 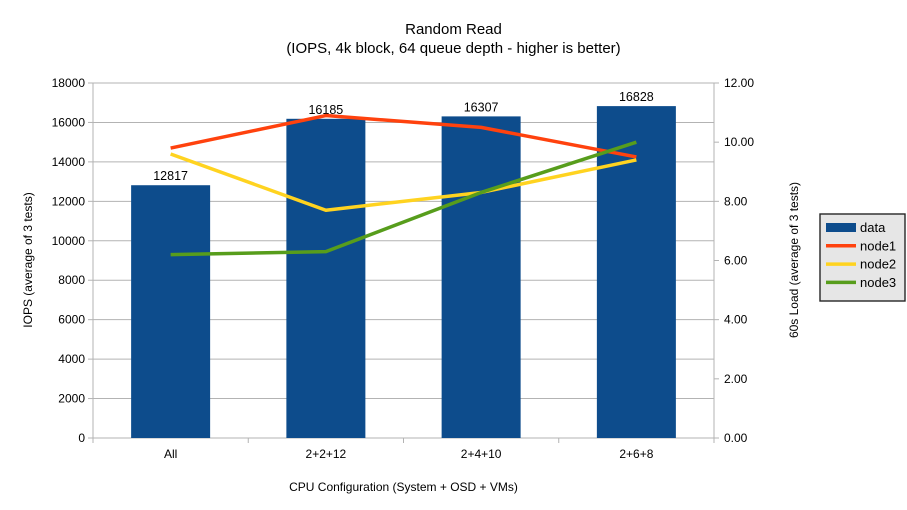 What do you see at coordinates (739, 83) in the screenshot?
I see `right-axis-tick-label: 12.00` at bounding box center [739, 83].